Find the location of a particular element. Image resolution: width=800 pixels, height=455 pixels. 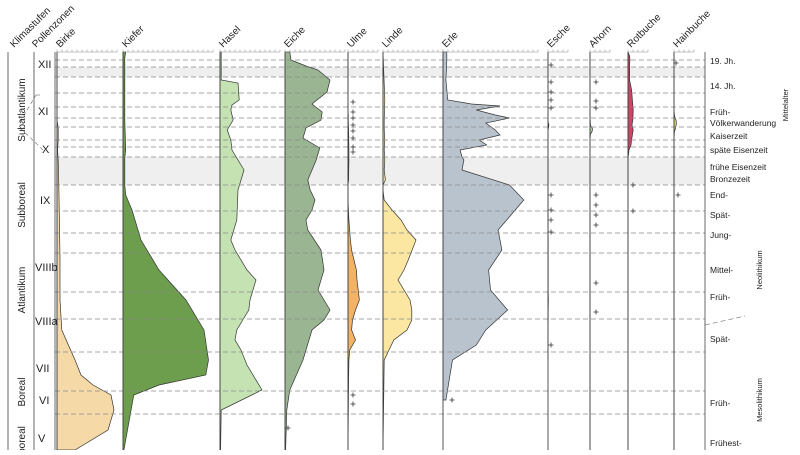

header-hainbuche: Hainbuche is located at coordinates (692, 29).